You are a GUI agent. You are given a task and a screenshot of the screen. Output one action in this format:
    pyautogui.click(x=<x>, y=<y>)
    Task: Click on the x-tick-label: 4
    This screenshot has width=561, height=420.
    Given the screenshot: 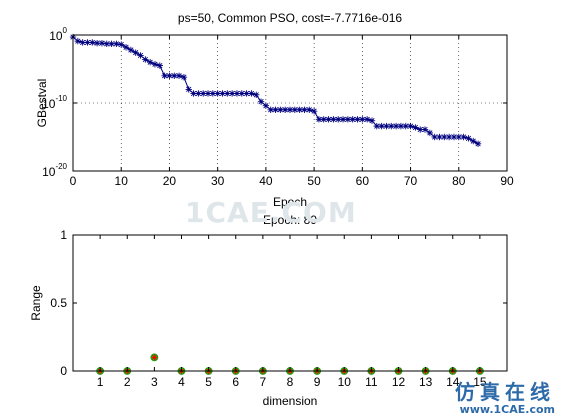 What is the action you would take?
    pyautogui.click(x=181, y=382)
    